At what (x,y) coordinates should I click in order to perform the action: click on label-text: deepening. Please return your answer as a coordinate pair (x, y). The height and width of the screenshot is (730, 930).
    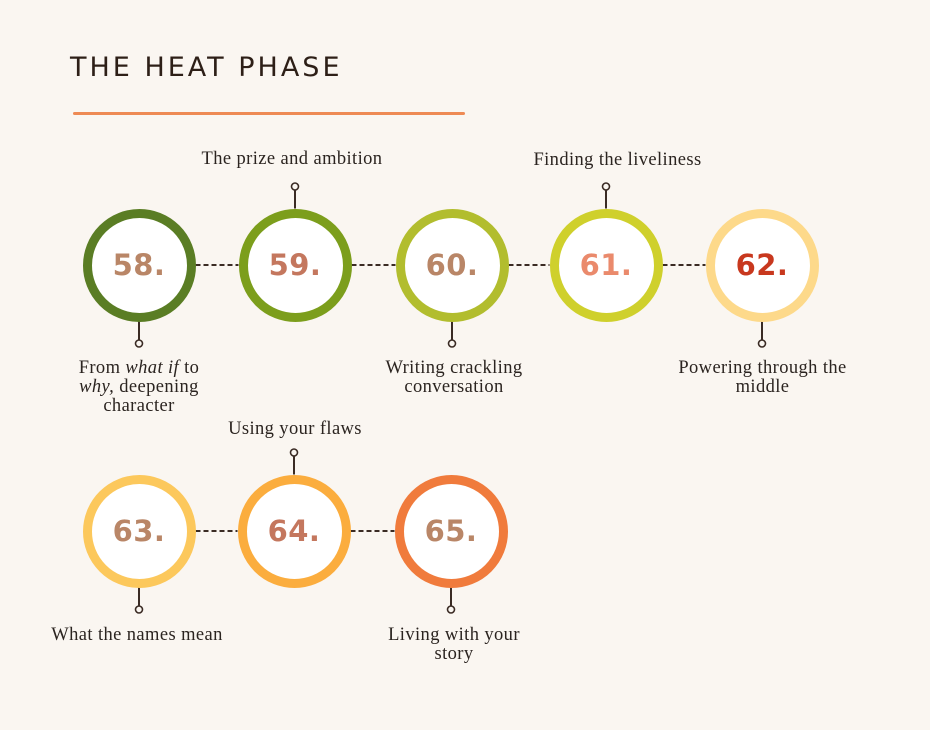
    Looking at the image, I should click on (156, 387).